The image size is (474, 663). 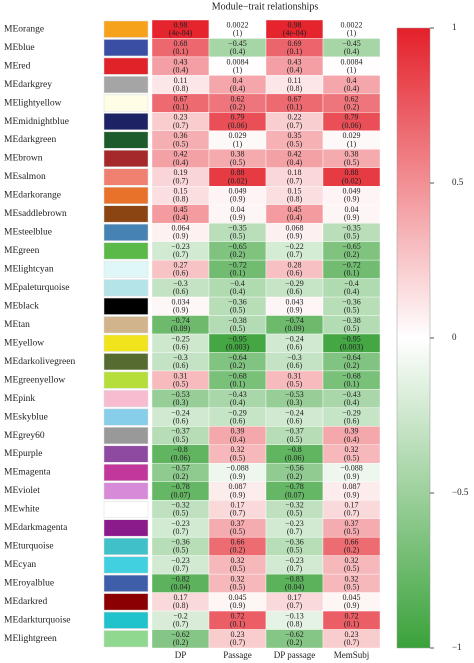 What do you see at coordinates (351, 338) in the screenshot?
I see `cell-value: −0.95` at bounding box center [351, 338].